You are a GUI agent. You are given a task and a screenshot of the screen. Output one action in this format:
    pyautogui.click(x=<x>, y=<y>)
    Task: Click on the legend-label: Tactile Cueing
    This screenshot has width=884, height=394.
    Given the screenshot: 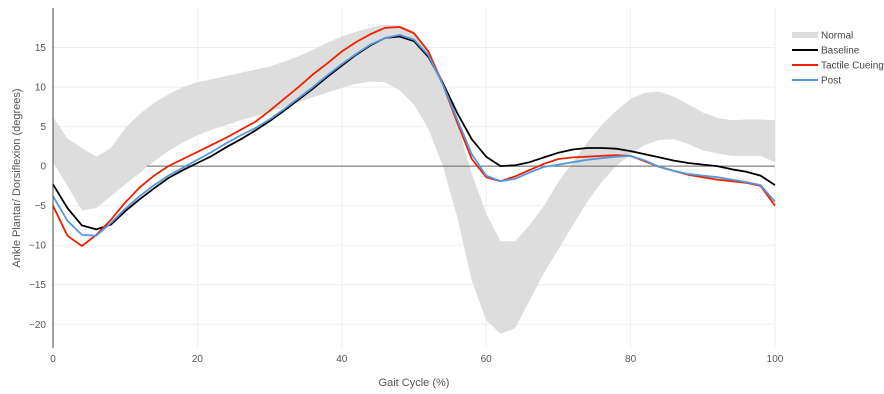 What is the action you would take?
    pyautogui.click(x=852, y=66)
    